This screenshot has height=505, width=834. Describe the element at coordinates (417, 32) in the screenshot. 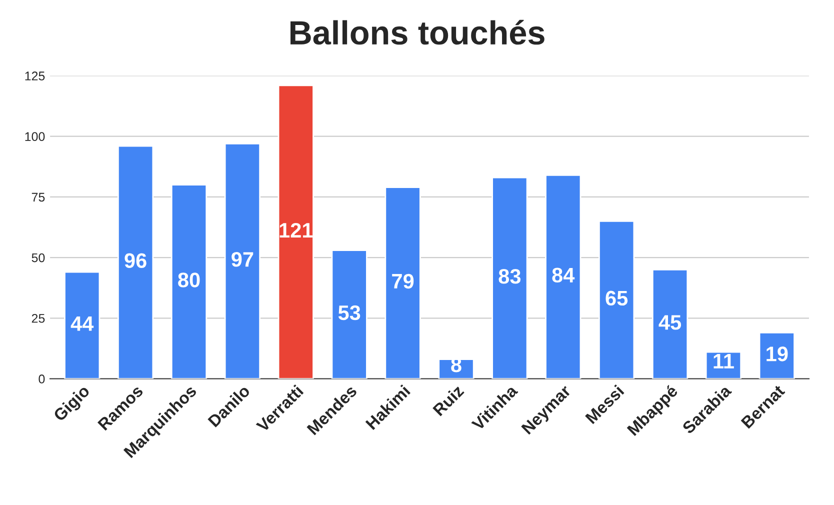

I see `chart-title: Ballons touchés` at that location.